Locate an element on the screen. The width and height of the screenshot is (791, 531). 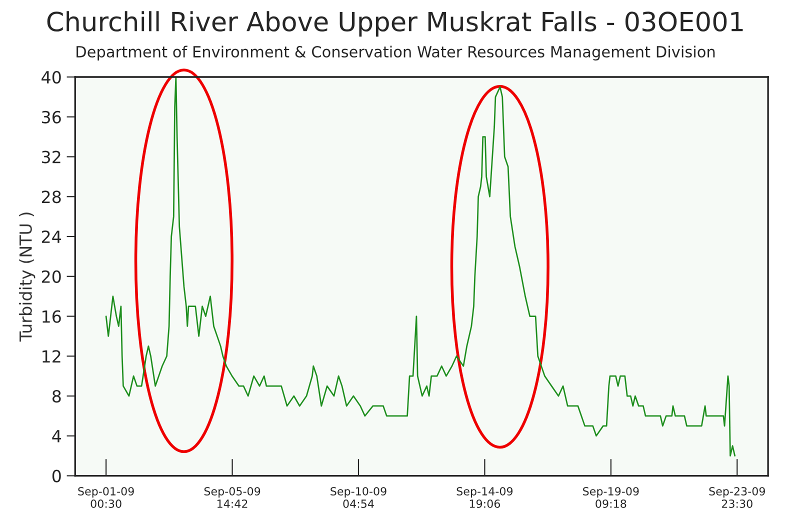
y-tick-label: 40 is located at coordinates (51, 77).